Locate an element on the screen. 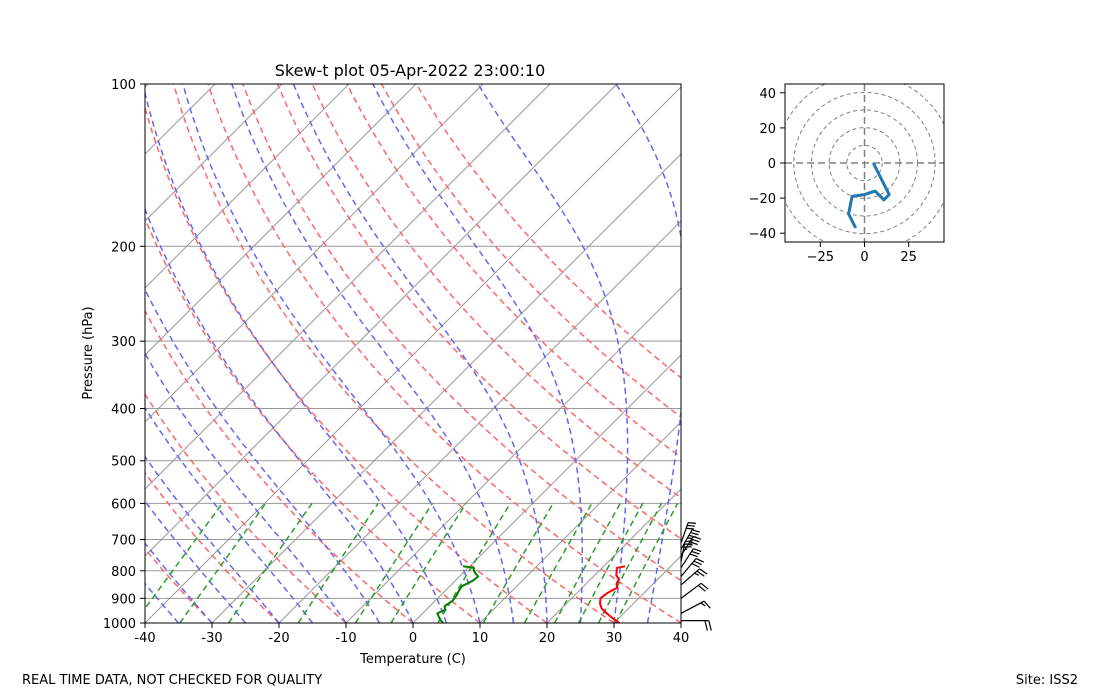 This screenshot has height=700, width=1100. x-tick-label: 30 is located at coordinates (614, 638).